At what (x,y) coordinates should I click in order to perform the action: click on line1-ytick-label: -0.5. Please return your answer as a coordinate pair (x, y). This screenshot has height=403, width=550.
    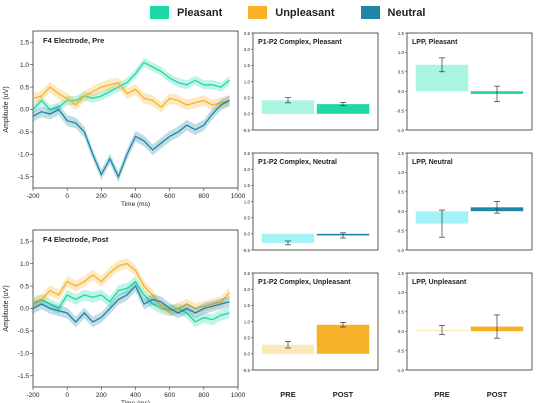
    Looking at the image, I should click on (24, 132).